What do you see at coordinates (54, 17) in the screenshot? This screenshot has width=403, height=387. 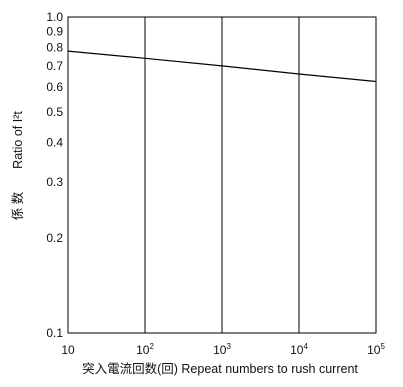 I see `y-tick-label: 1.0` at bounding box center [54, 17].